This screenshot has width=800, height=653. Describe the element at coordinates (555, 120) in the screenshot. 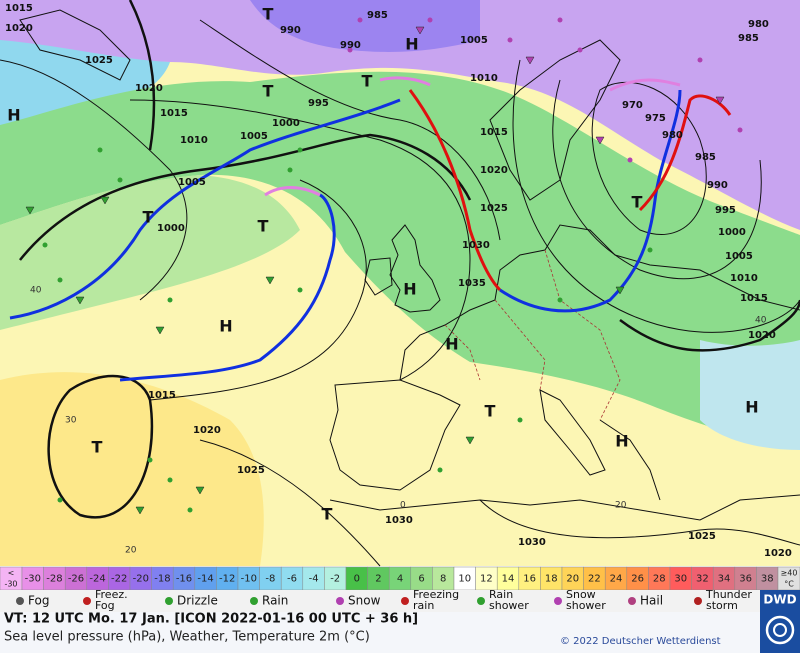

I see `coast-scandinavia` at that location.